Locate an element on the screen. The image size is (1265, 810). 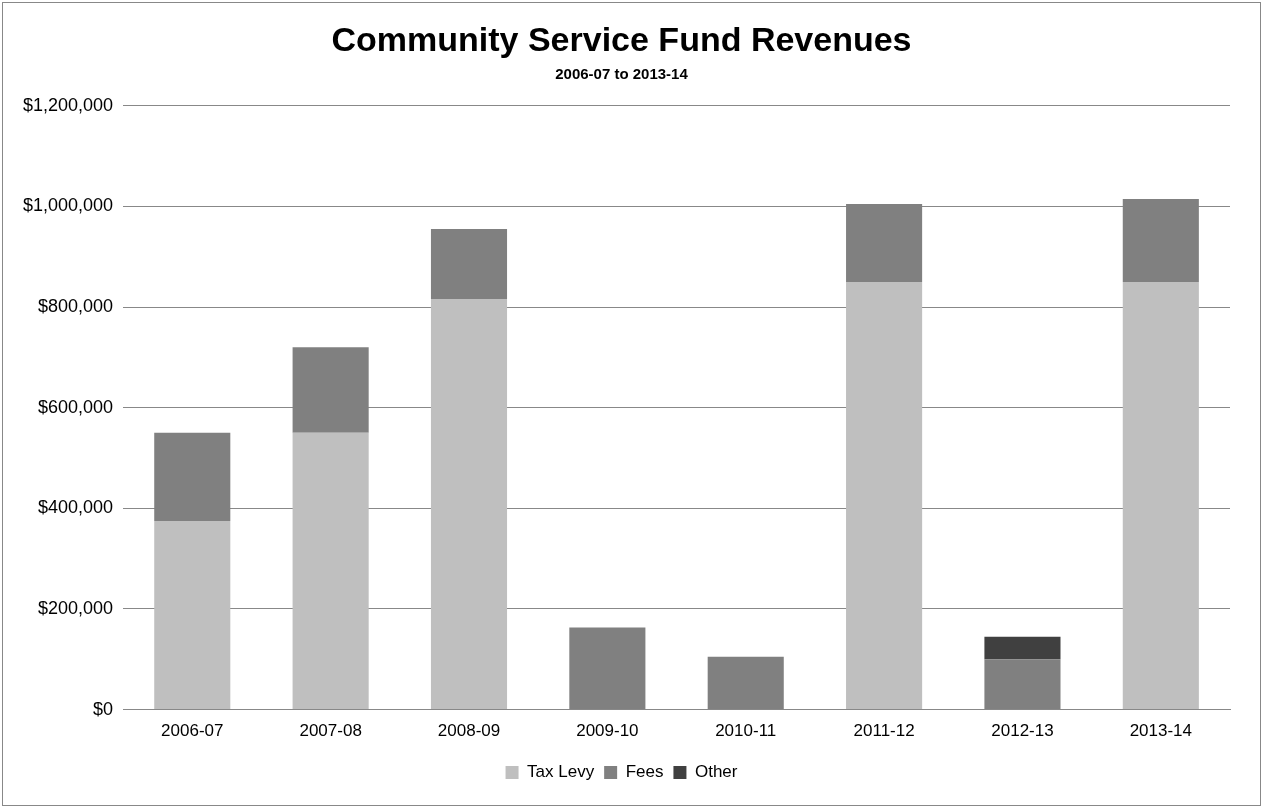
x-tick-label: 2013-14 is located at coordinates (1161, 731).